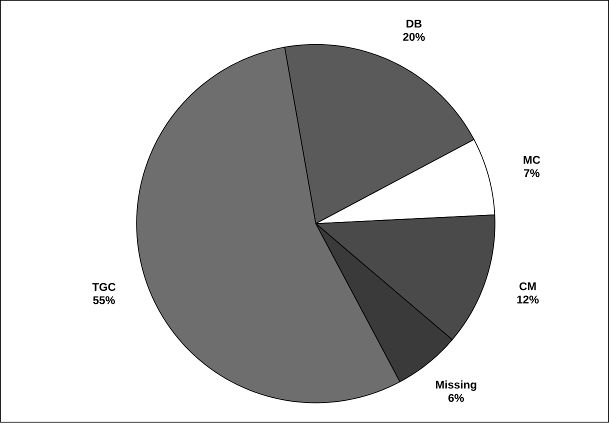 The image size is (609, 423). What do you see at coordinates (528, 300) in the screenshot?
I see `data-label: 12%` at bounding box center [528, 300].